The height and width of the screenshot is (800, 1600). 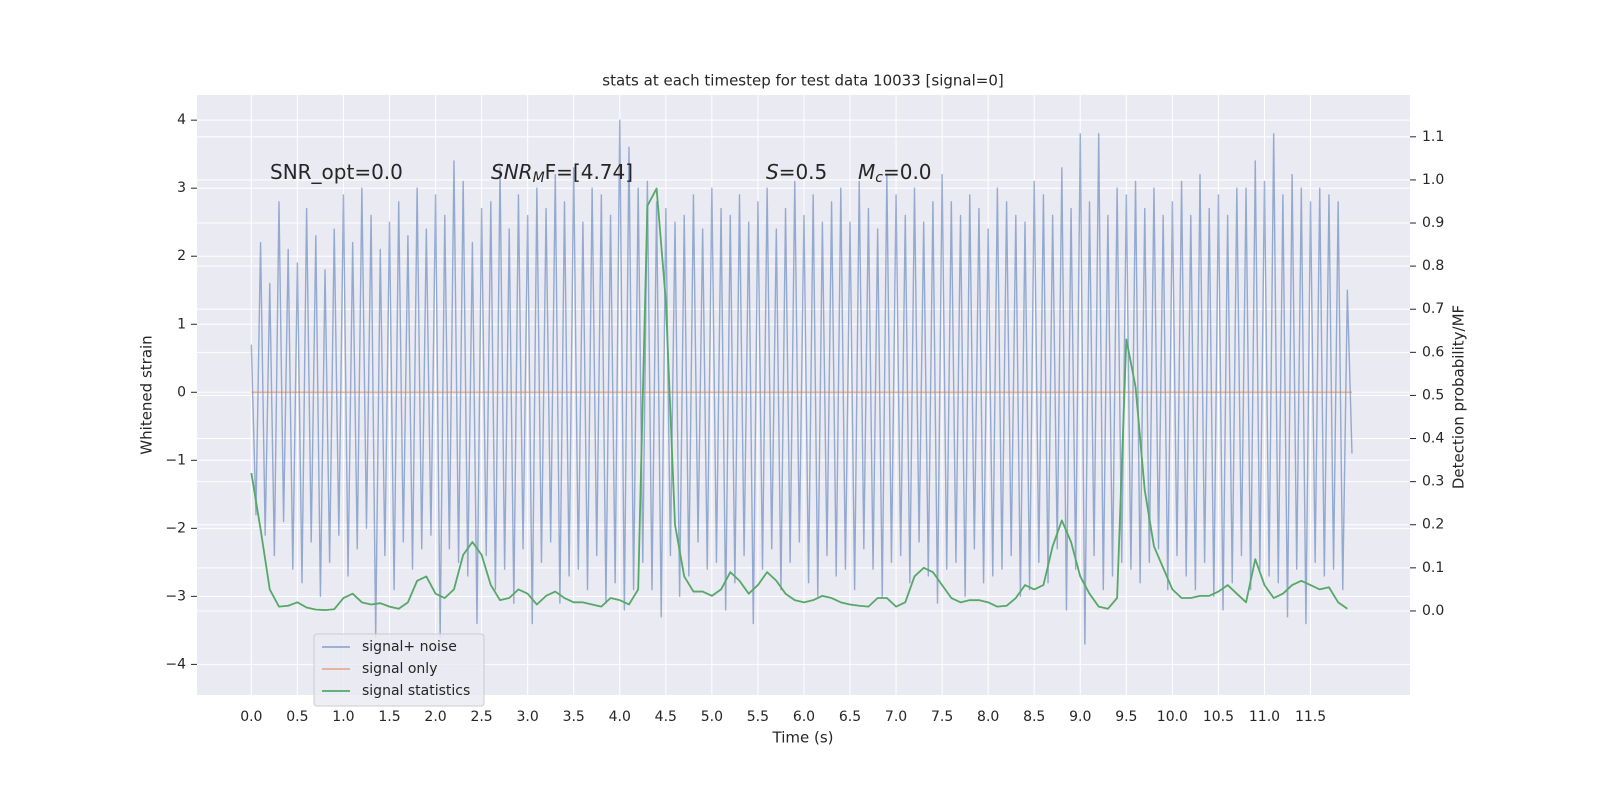 What do you see at coordinates (175, 460) in the screenshot?
I see `y-tick-label: −1` at bounding box center [175, 460].